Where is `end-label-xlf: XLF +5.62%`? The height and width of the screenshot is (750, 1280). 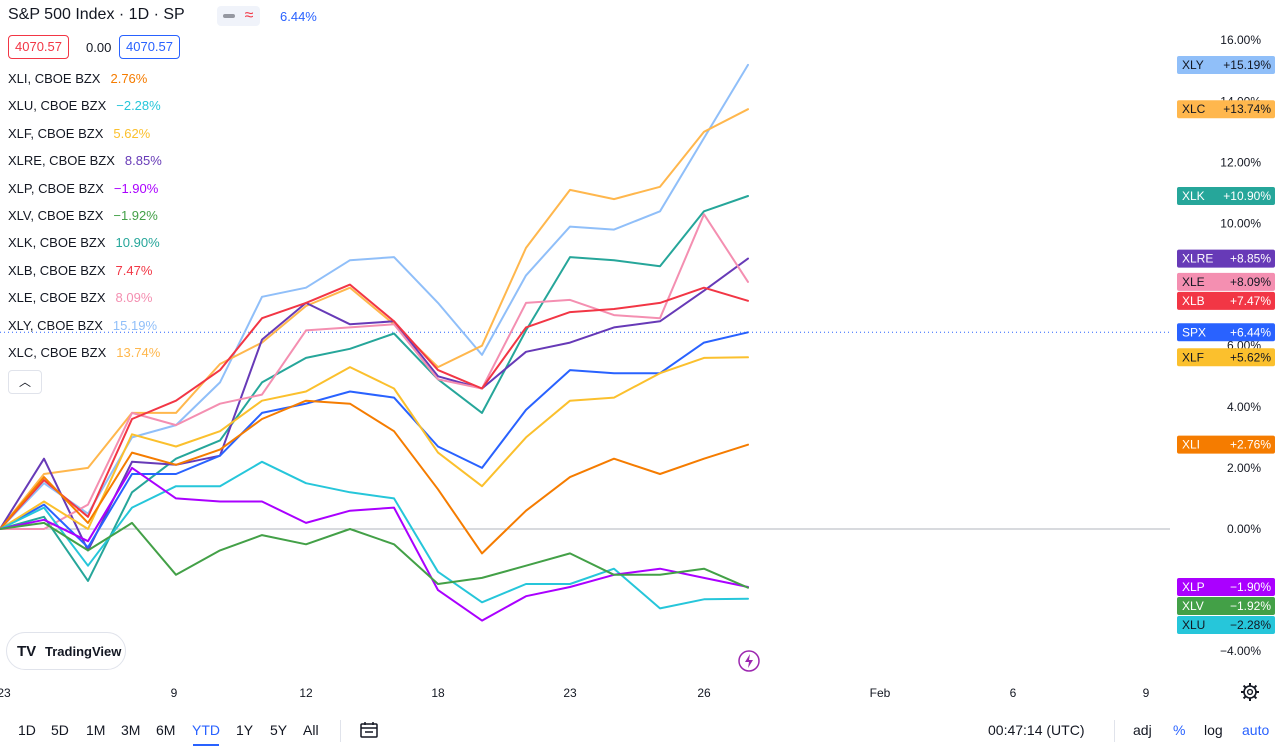
end-label-xlf: XLF +5.62% is located at coordinates (1226, 357).